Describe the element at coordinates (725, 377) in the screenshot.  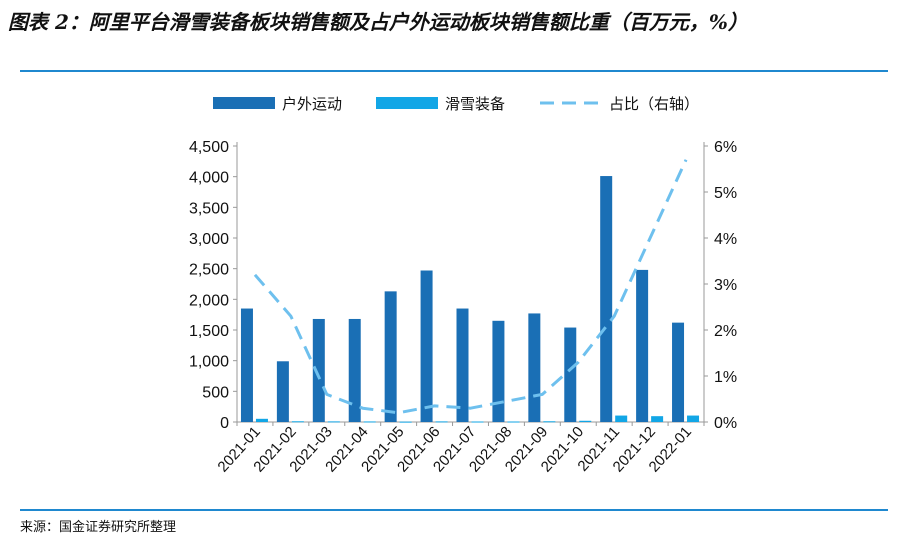
I see `right-tick-label: 1%` at that location.